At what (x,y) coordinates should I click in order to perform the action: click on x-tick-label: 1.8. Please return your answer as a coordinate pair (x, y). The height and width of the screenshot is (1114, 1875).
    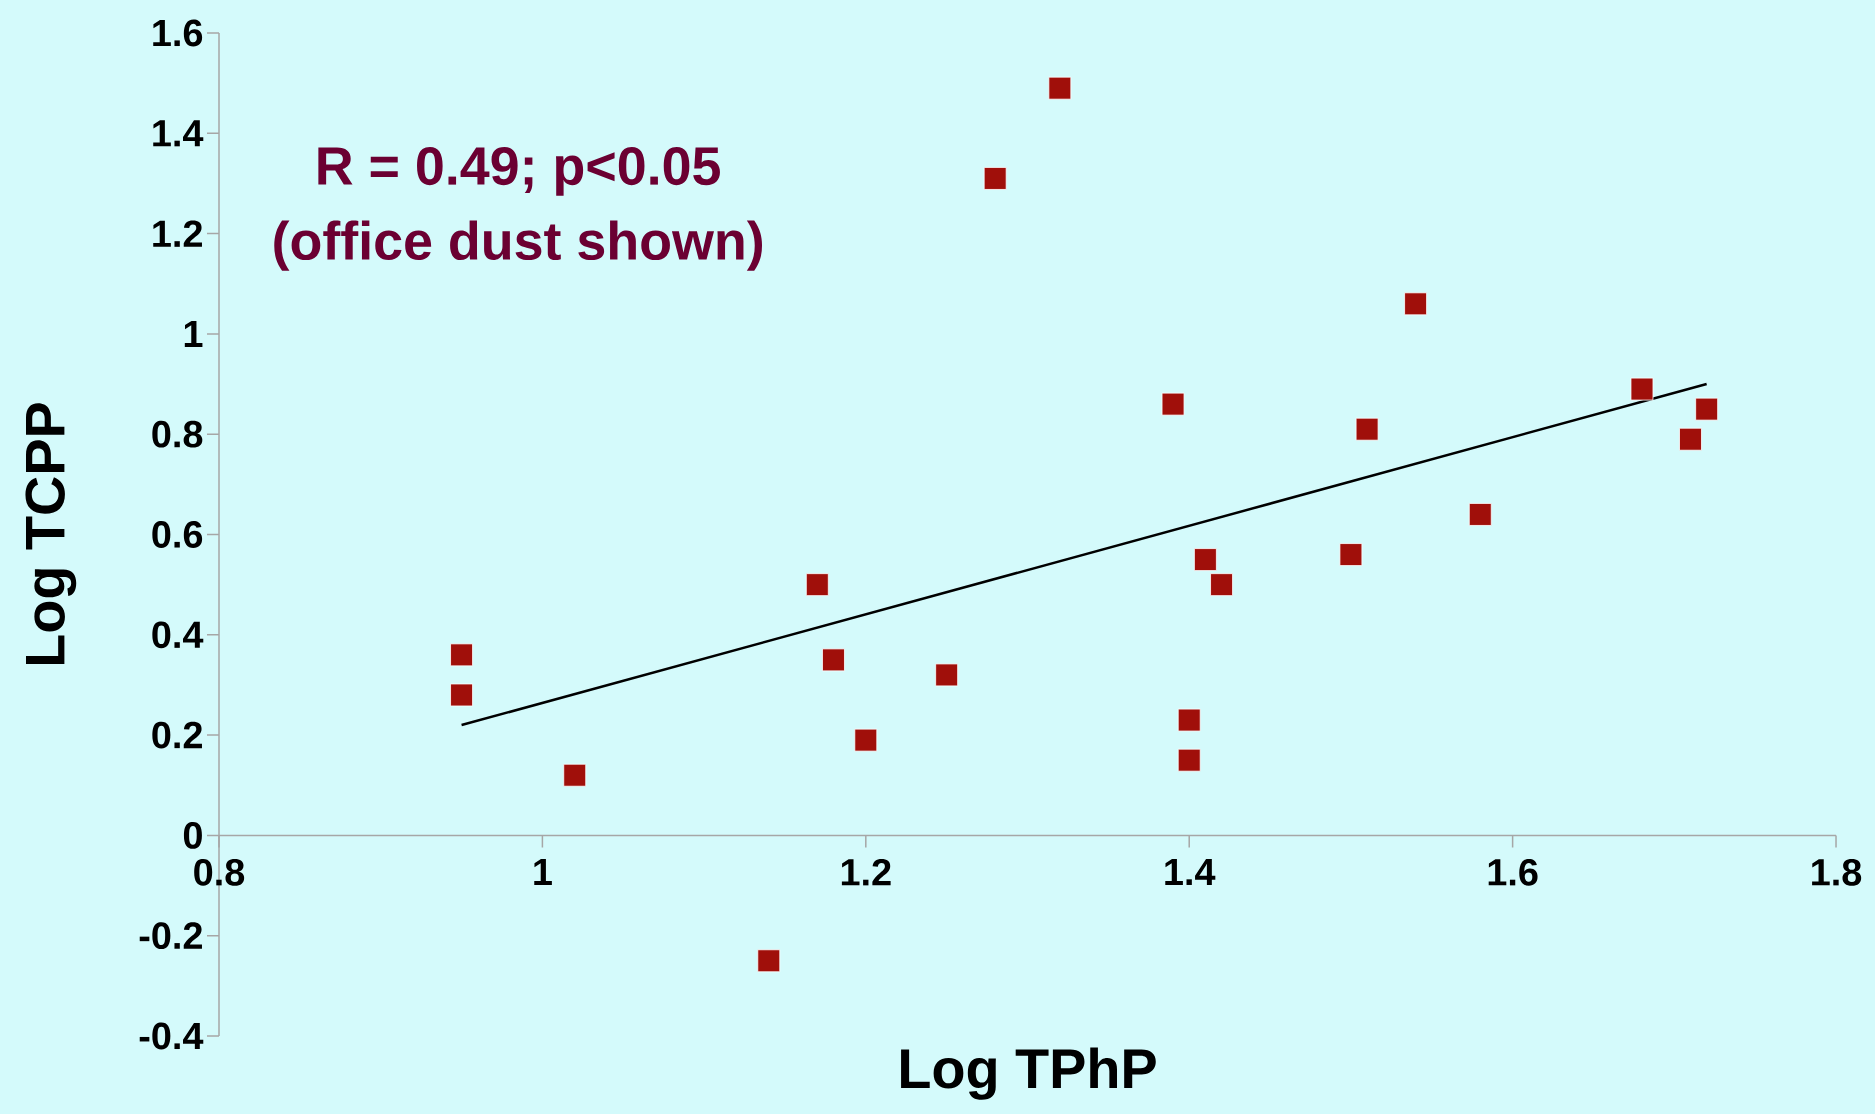
    Looking at the image, I should click on (1837, 872).